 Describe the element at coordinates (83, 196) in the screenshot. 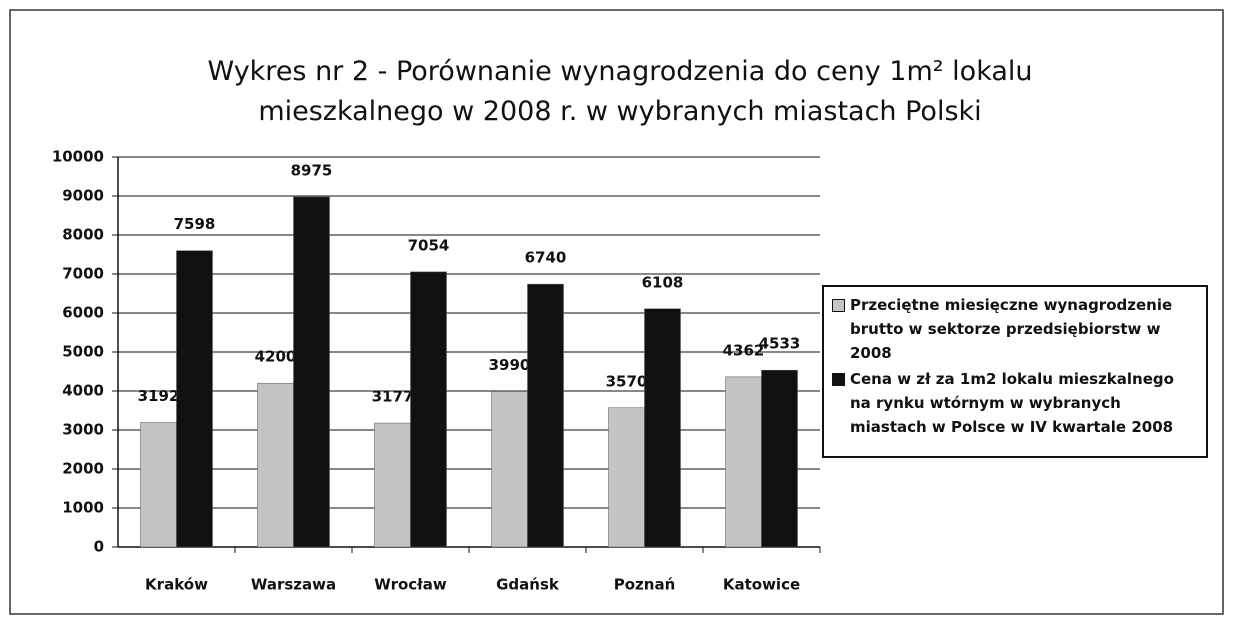

I see `y-tick-label: 9000` at that location.